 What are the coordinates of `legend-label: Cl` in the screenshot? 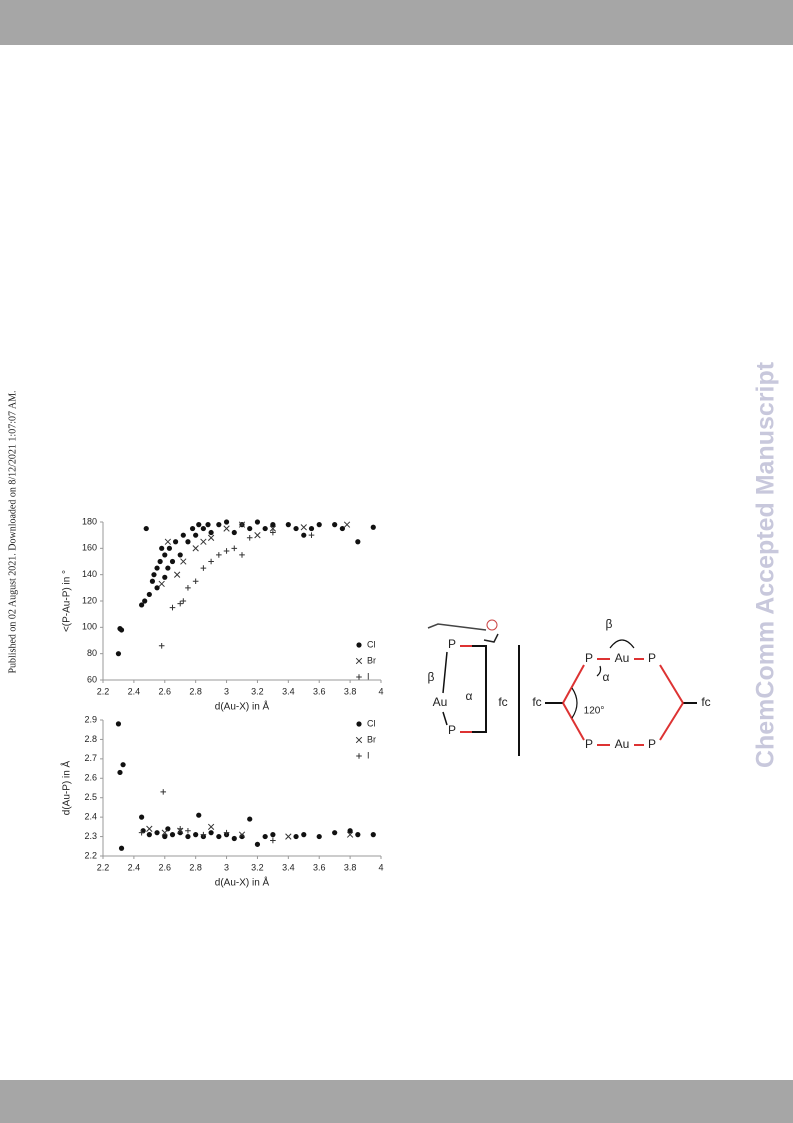 It's located at (371, 644).